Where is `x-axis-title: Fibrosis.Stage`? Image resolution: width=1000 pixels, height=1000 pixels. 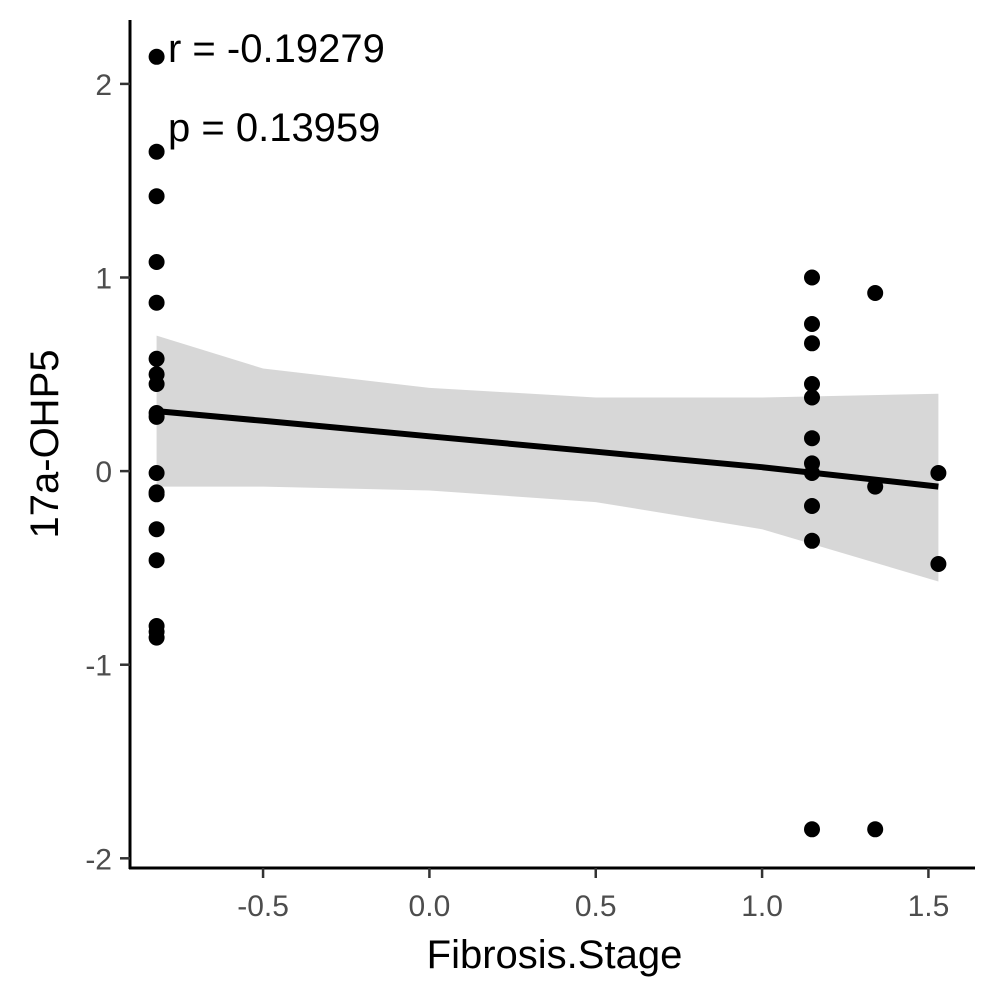 x-axis-title: Fibrosis.Stage is located at coordinates (555, 955).